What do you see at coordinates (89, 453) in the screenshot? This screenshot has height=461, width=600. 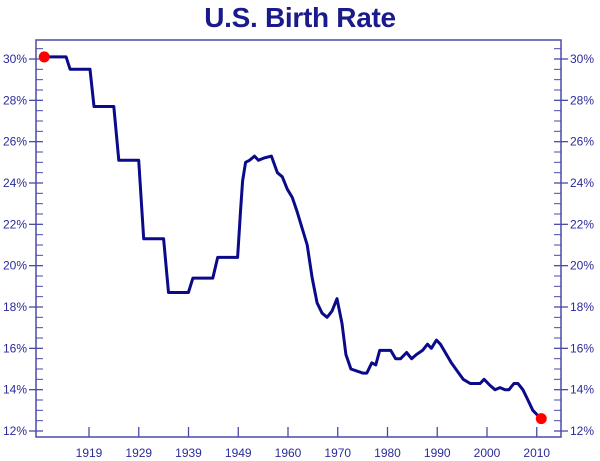 I see `x-tick-label: 1919` at bounding box center [89, 453].